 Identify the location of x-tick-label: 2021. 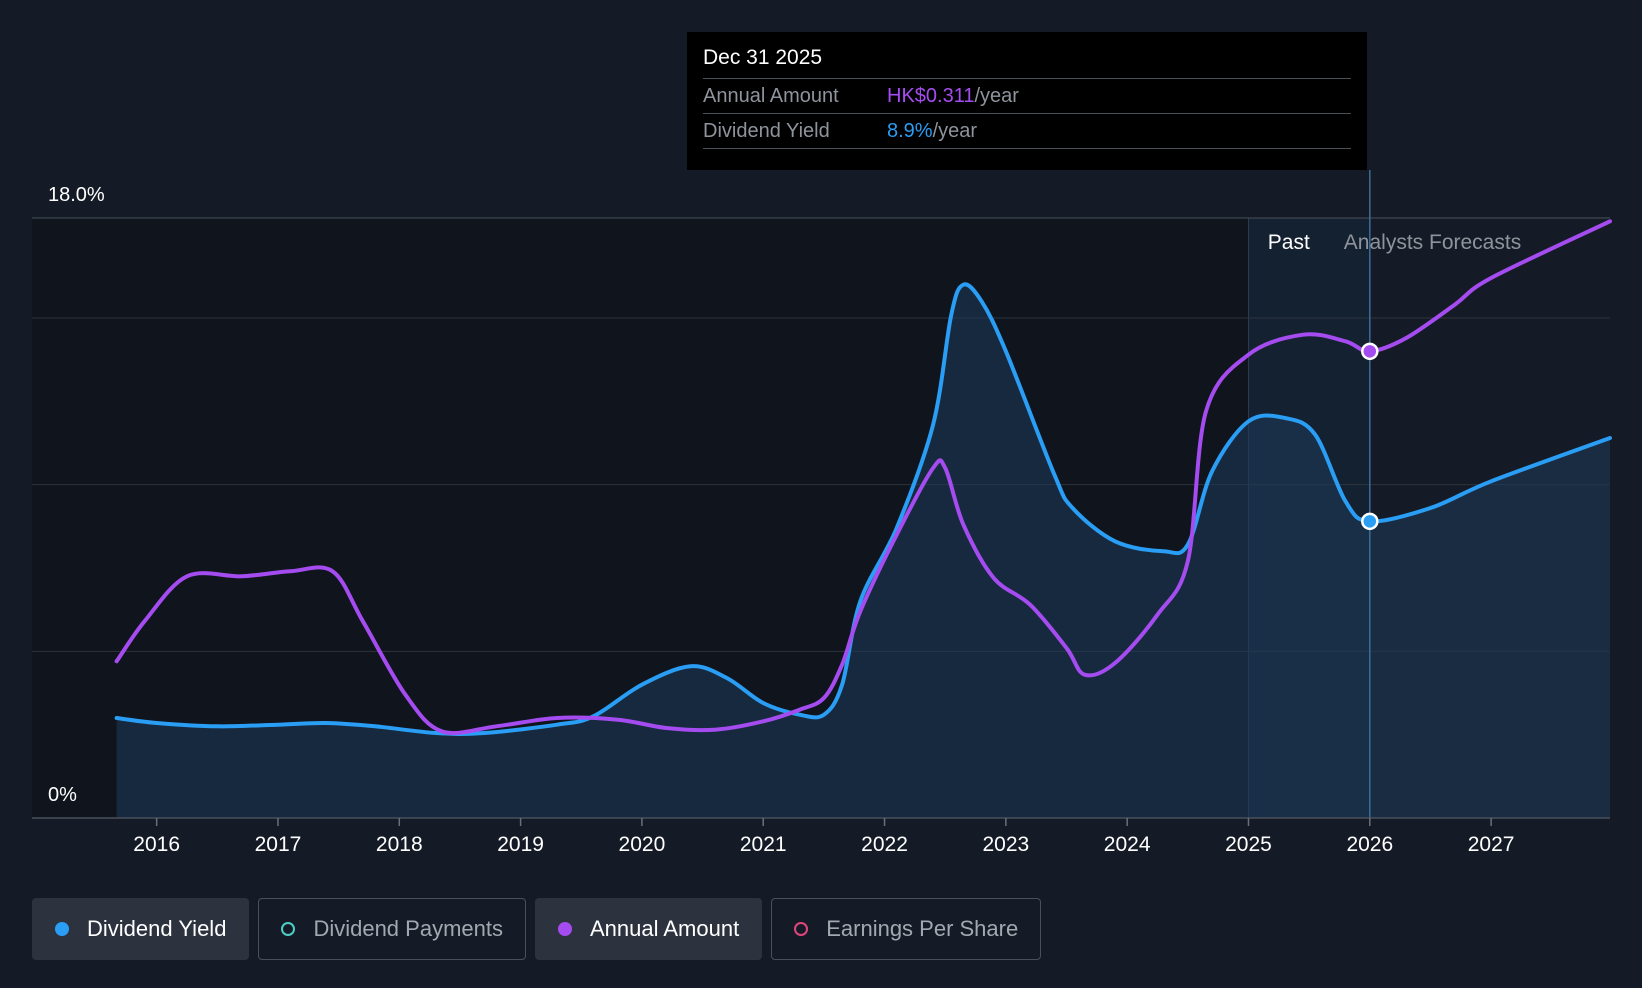
(763, 844).